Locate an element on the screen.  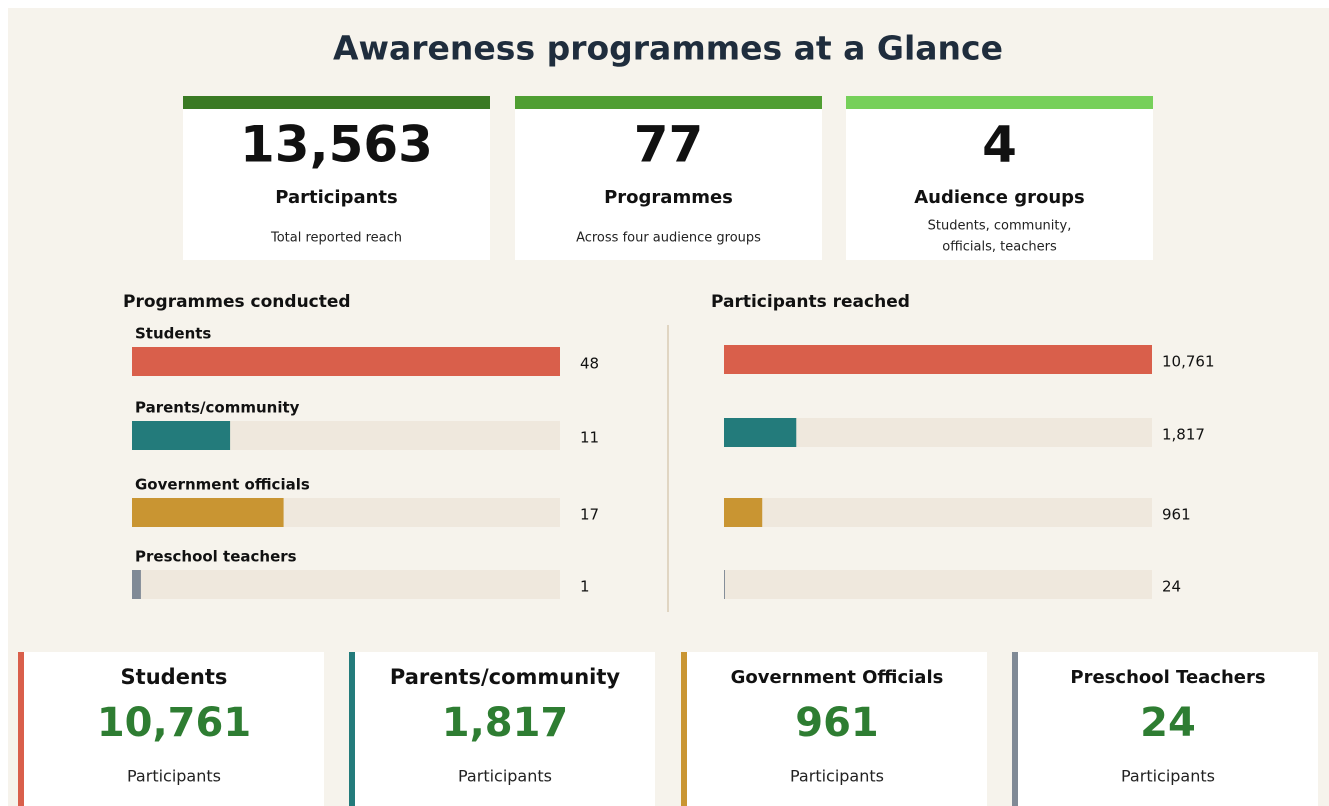
kpi-note: officials, teachers is located at coordinates (999, 247).